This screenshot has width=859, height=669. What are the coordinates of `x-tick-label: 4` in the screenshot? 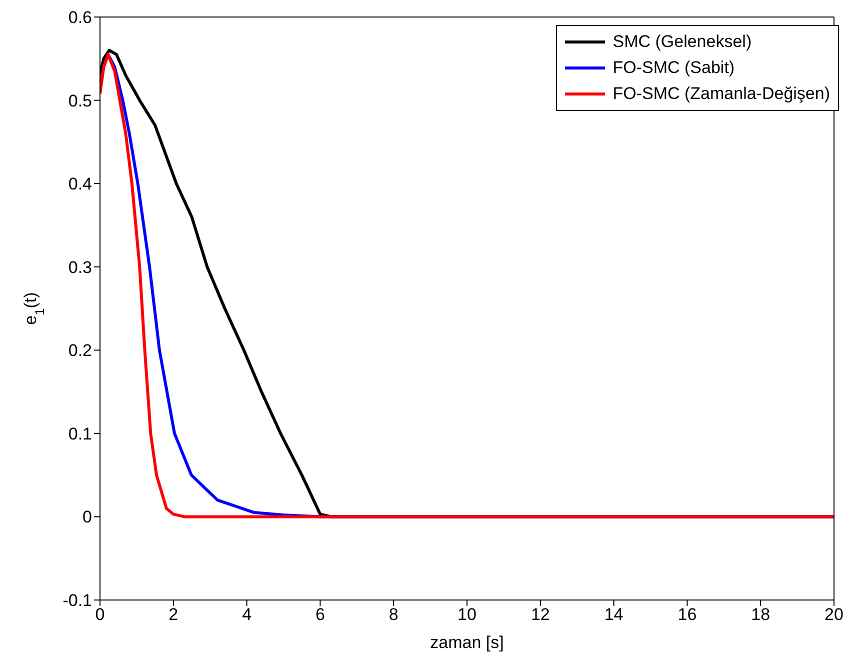 It's located at (247, 614).